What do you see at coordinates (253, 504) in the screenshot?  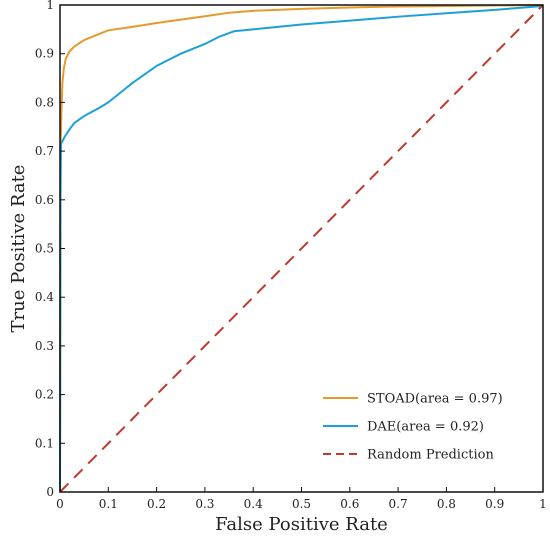 I see `x-tick-label: 0.4` at bounding box center [253, 504].